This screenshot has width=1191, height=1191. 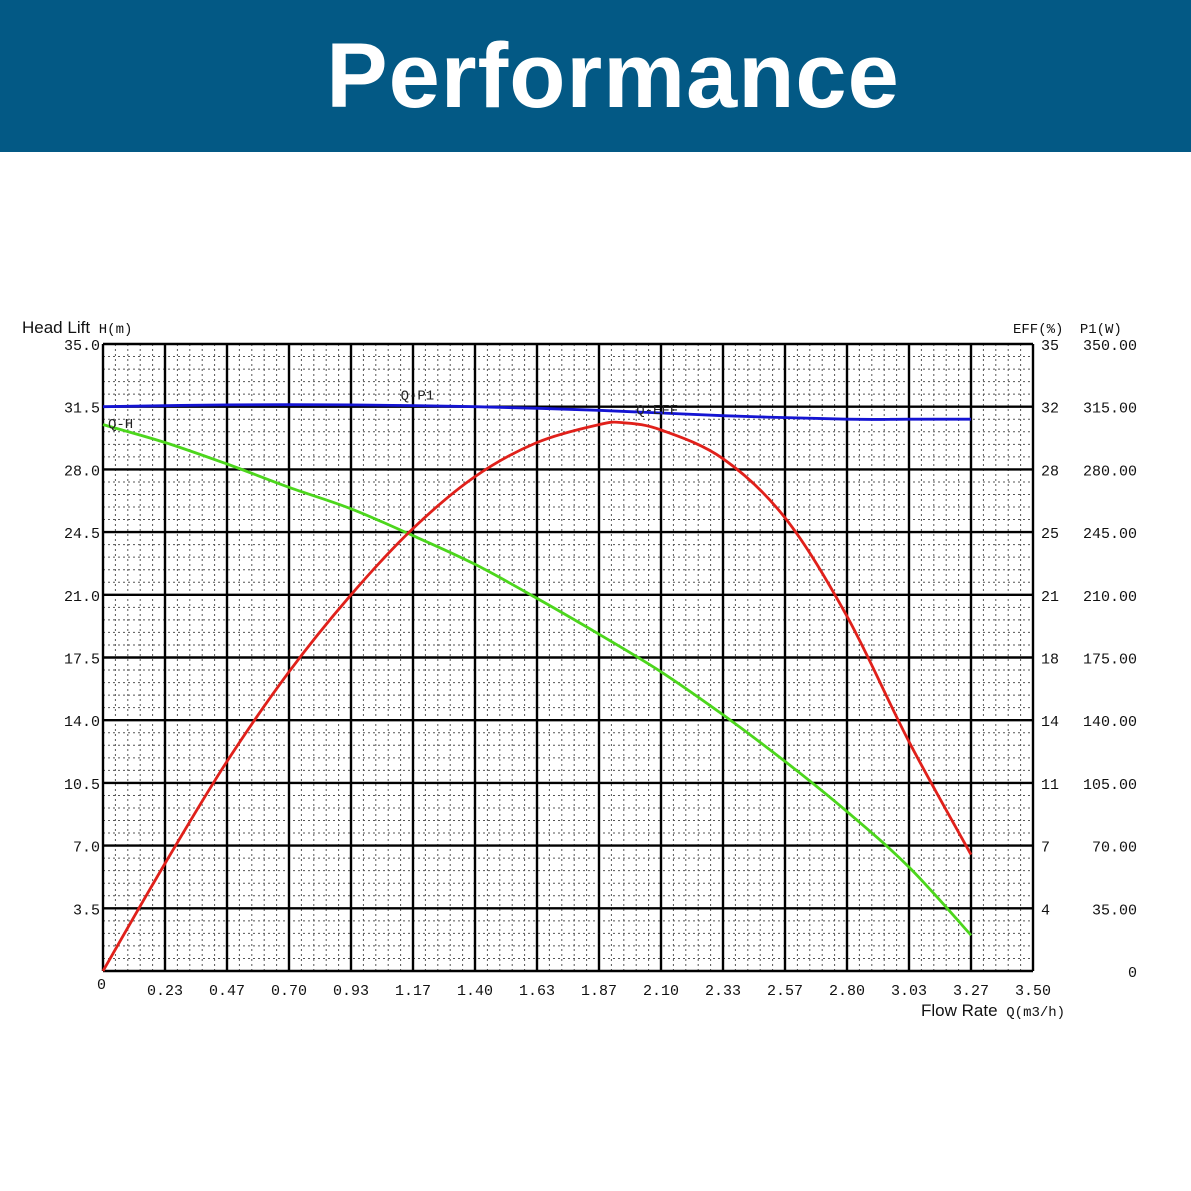 What do you see at coordinates (351, 991) in the screenshot?
I see `x-tick-label: 0.93` at bounding box center [351, 991].